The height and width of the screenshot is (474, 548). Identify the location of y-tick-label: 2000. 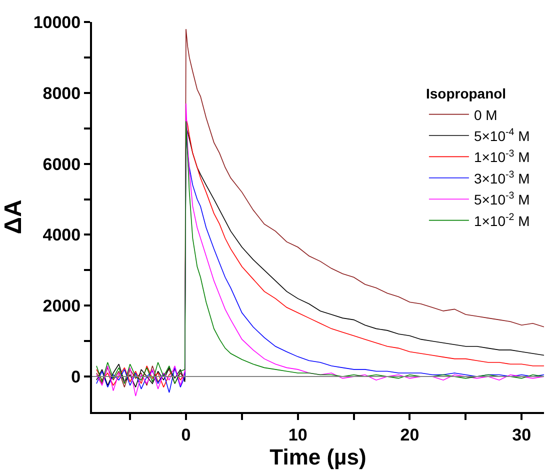
(61, 306).